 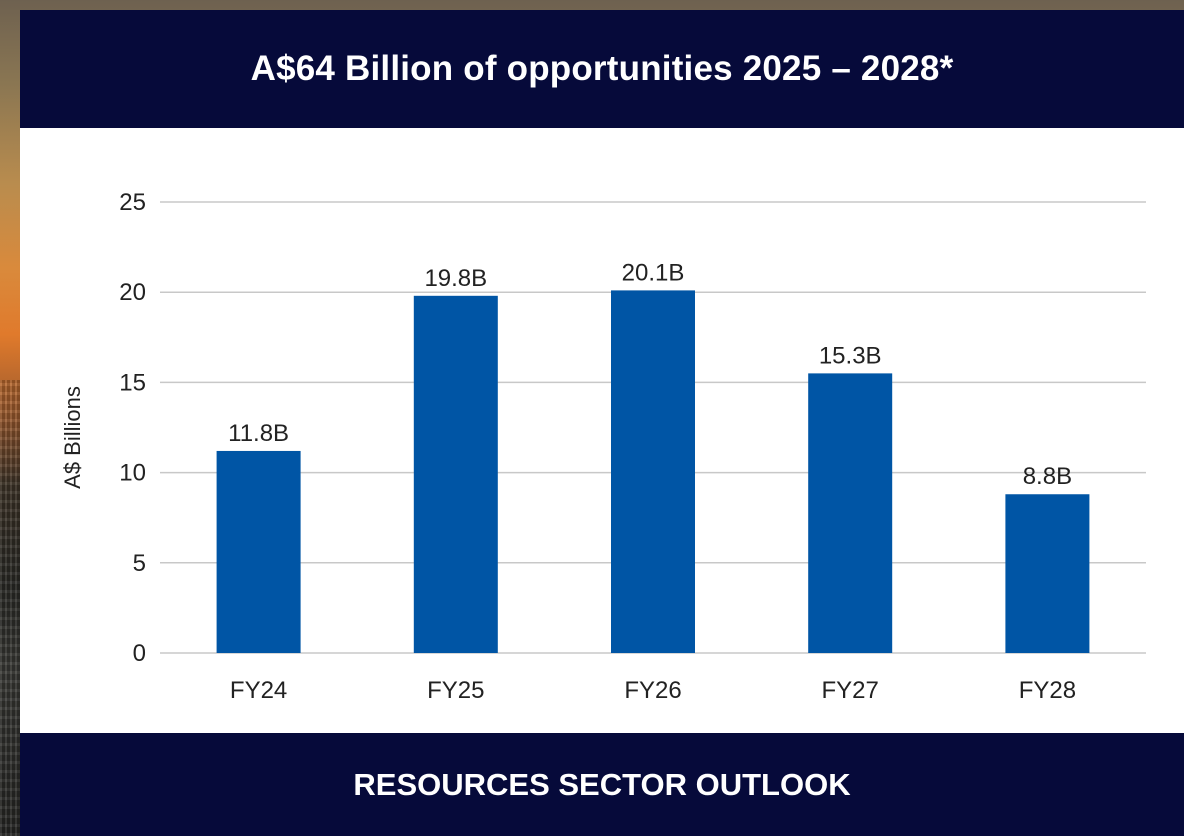 I want to click on bar-fy25, so click(x=455, y=474).